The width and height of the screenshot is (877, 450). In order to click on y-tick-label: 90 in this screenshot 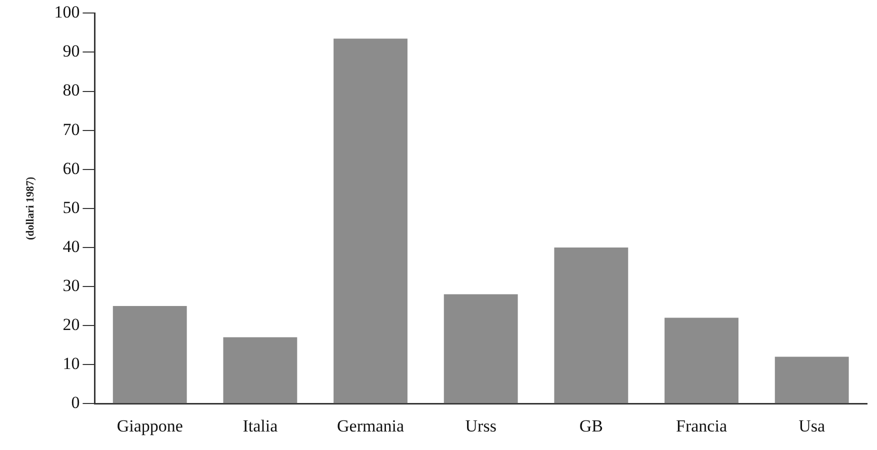, I will do `click(71, 51)`.